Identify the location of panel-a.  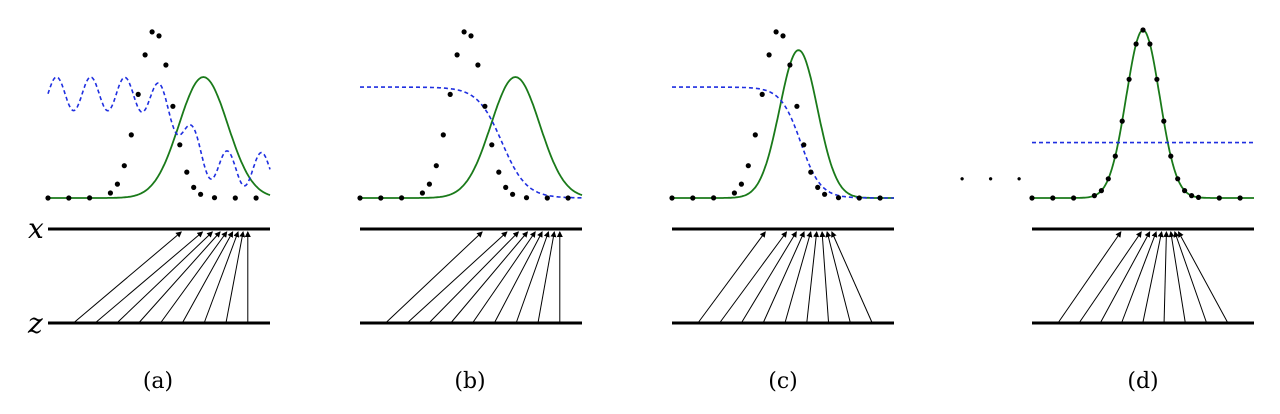
(158, 177).